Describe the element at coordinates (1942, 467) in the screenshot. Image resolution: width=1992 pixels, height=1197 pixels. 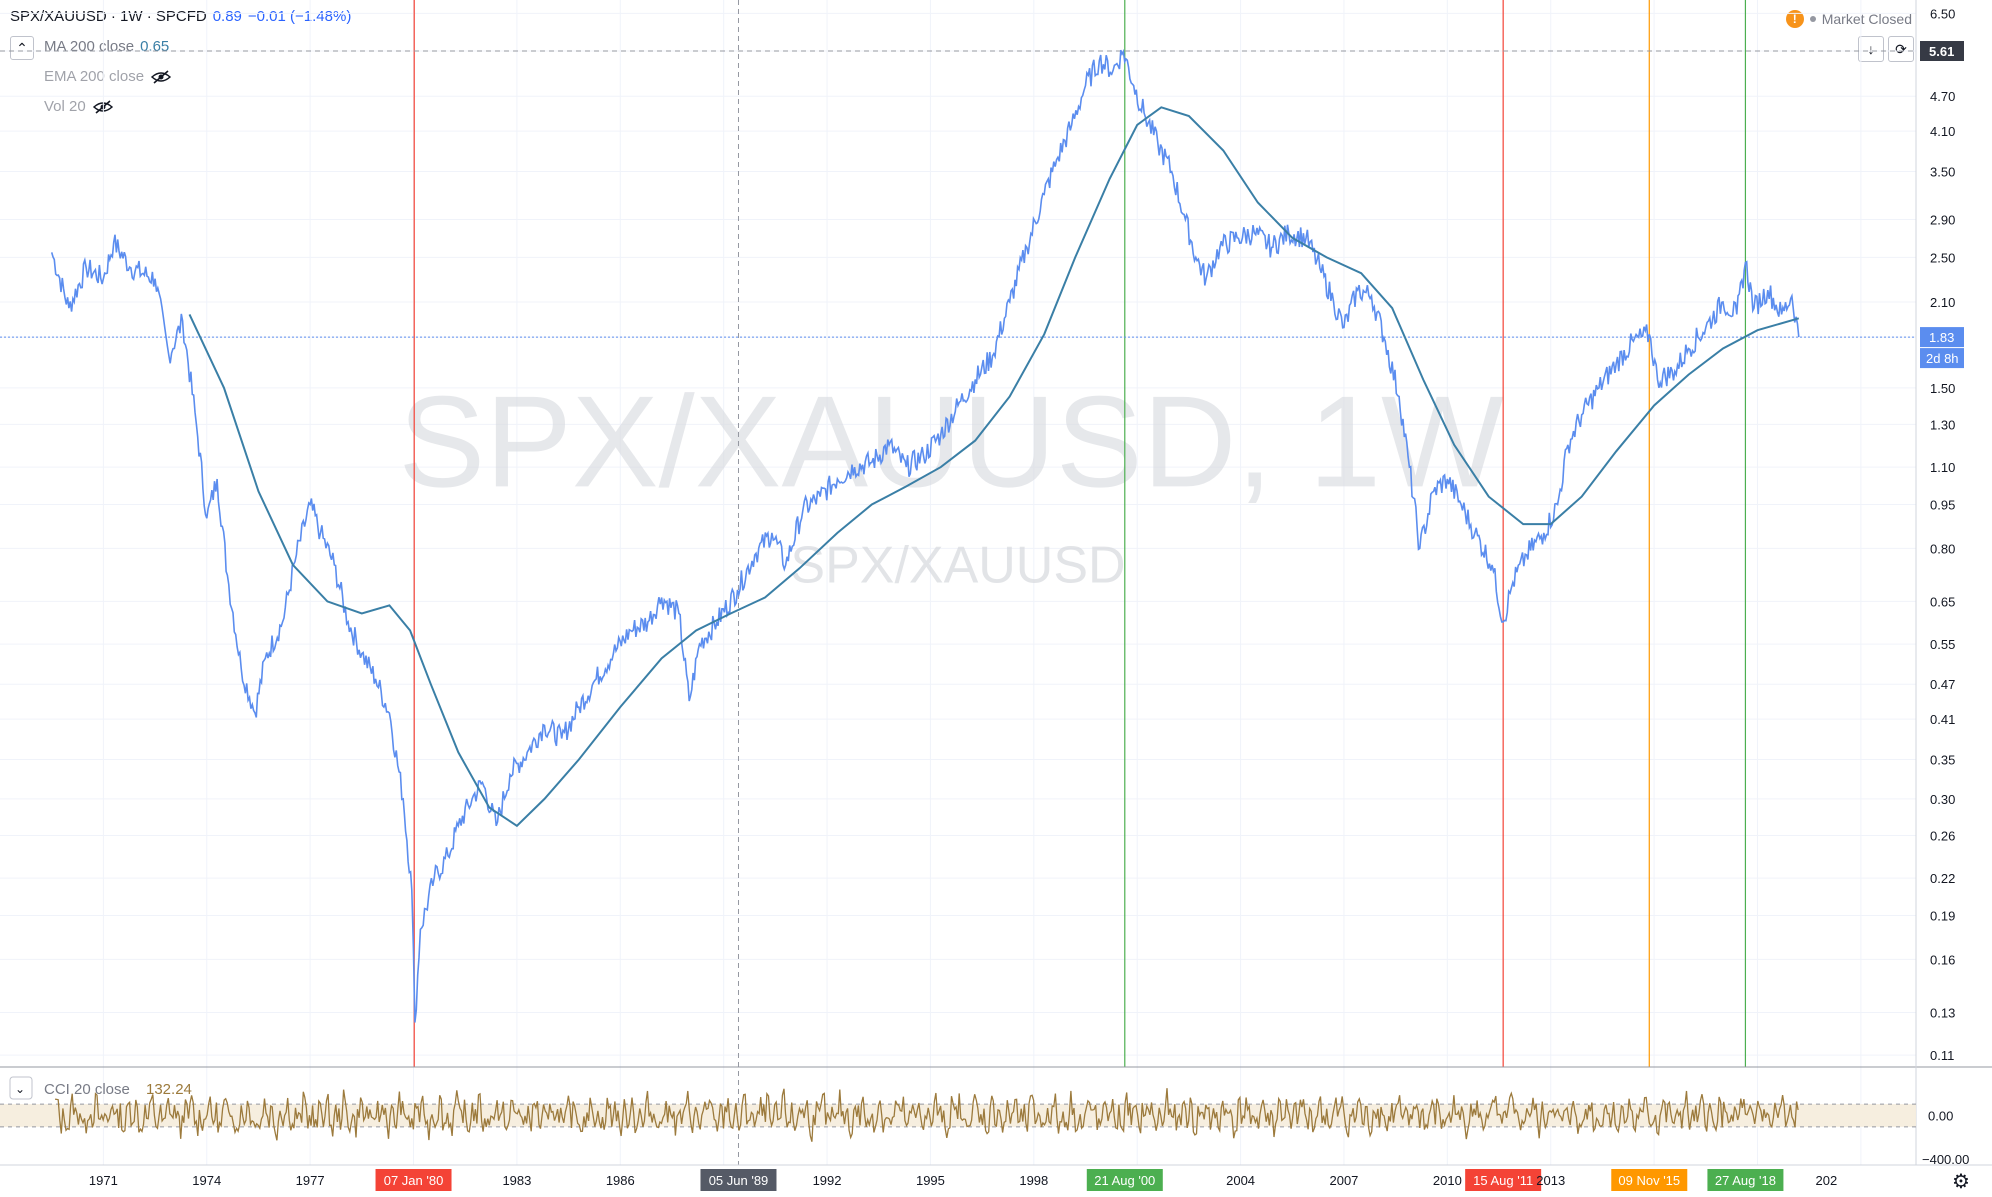
I see `y-tick-label: 1.10` at that location.